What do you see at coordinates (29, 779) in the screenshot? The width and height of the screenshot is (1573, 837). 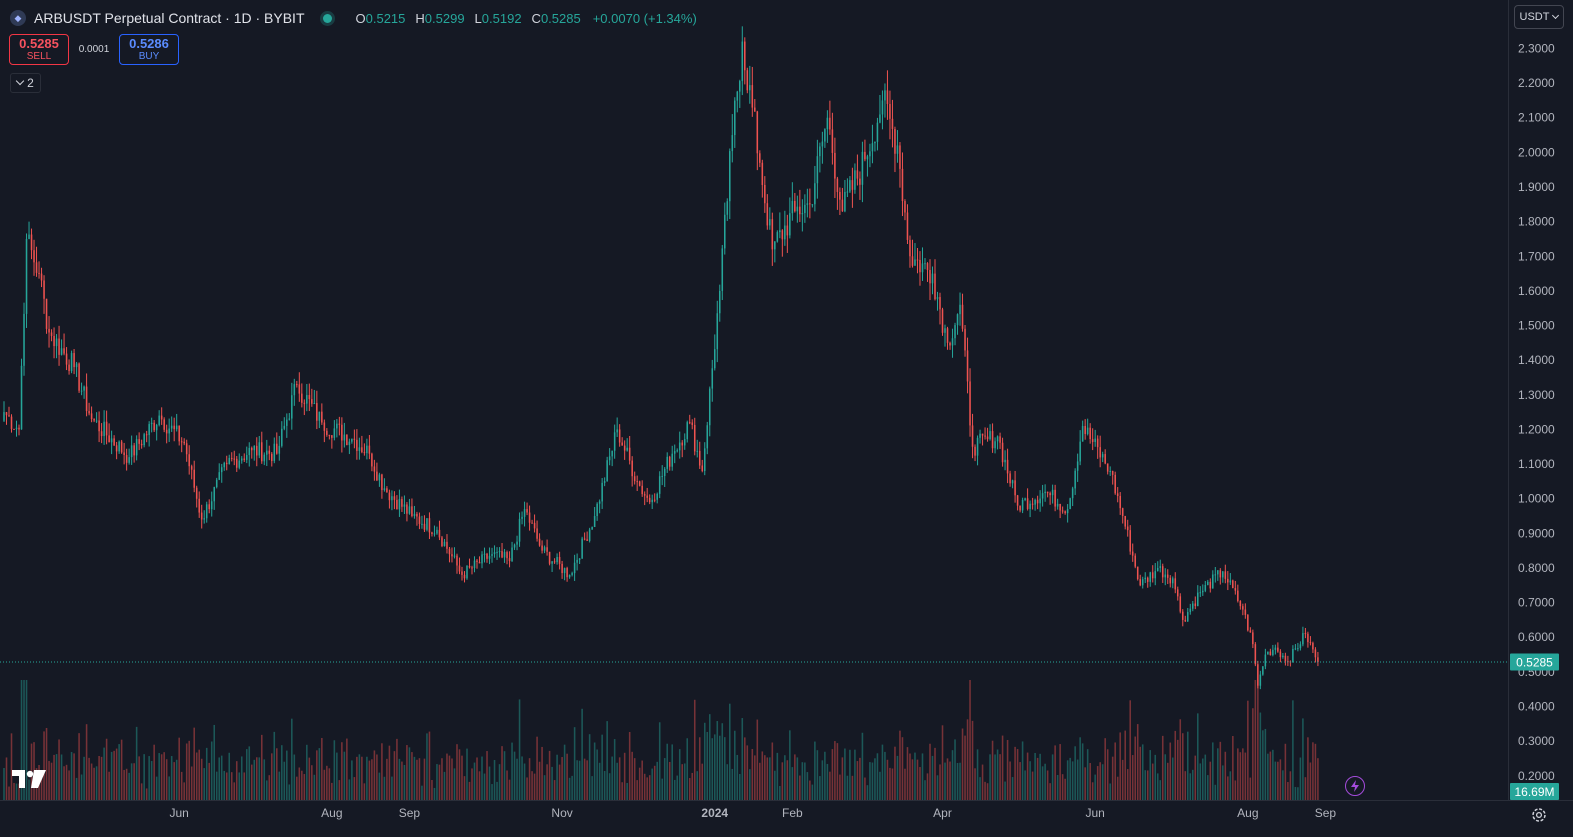 I see `tradingview-logo-icon` at bounding box center [29, 779].